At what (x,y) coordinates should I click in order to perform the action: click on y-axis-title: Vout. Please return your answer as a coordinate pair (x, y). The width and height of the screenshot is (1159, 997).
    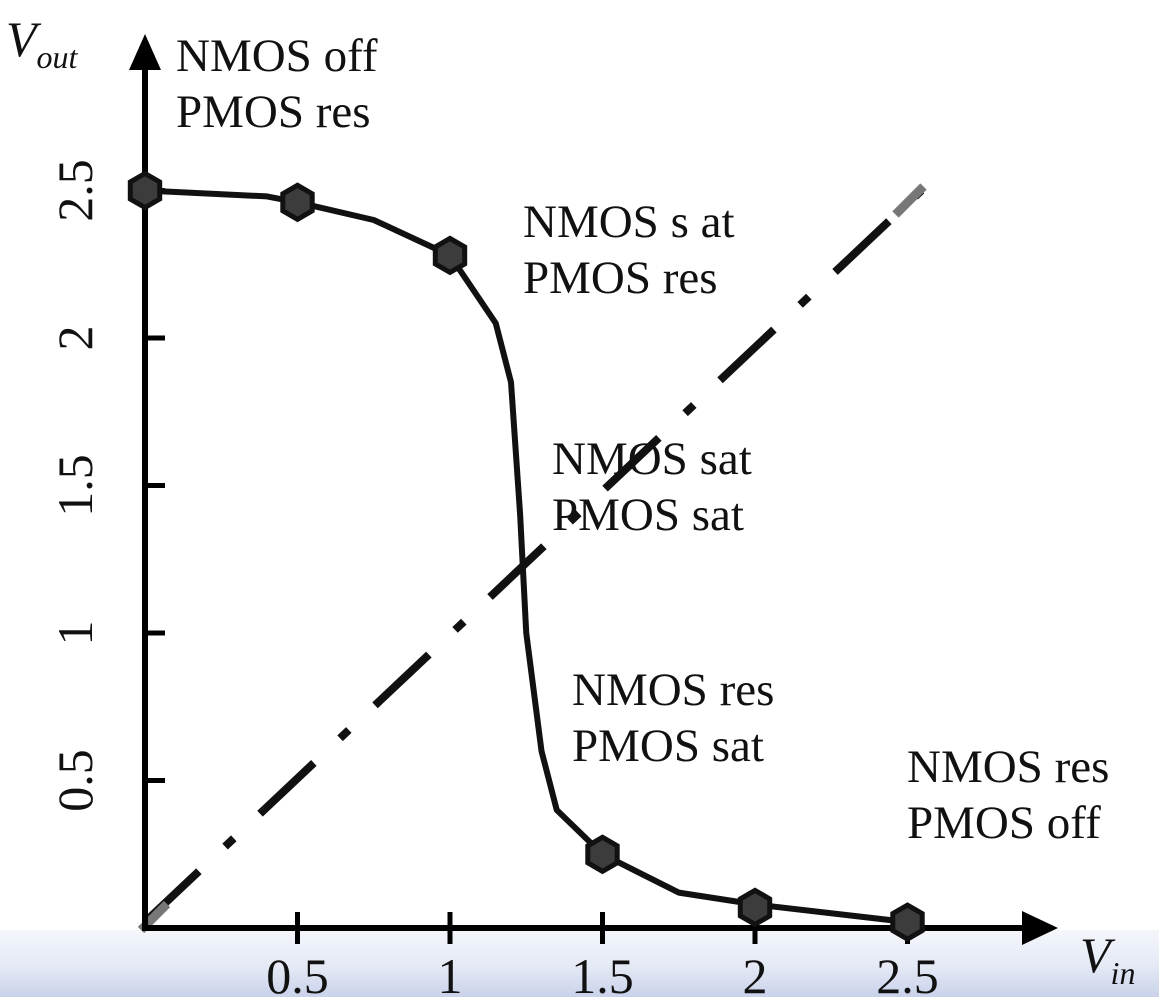
    Looking at the image, I should click on (42, 43).